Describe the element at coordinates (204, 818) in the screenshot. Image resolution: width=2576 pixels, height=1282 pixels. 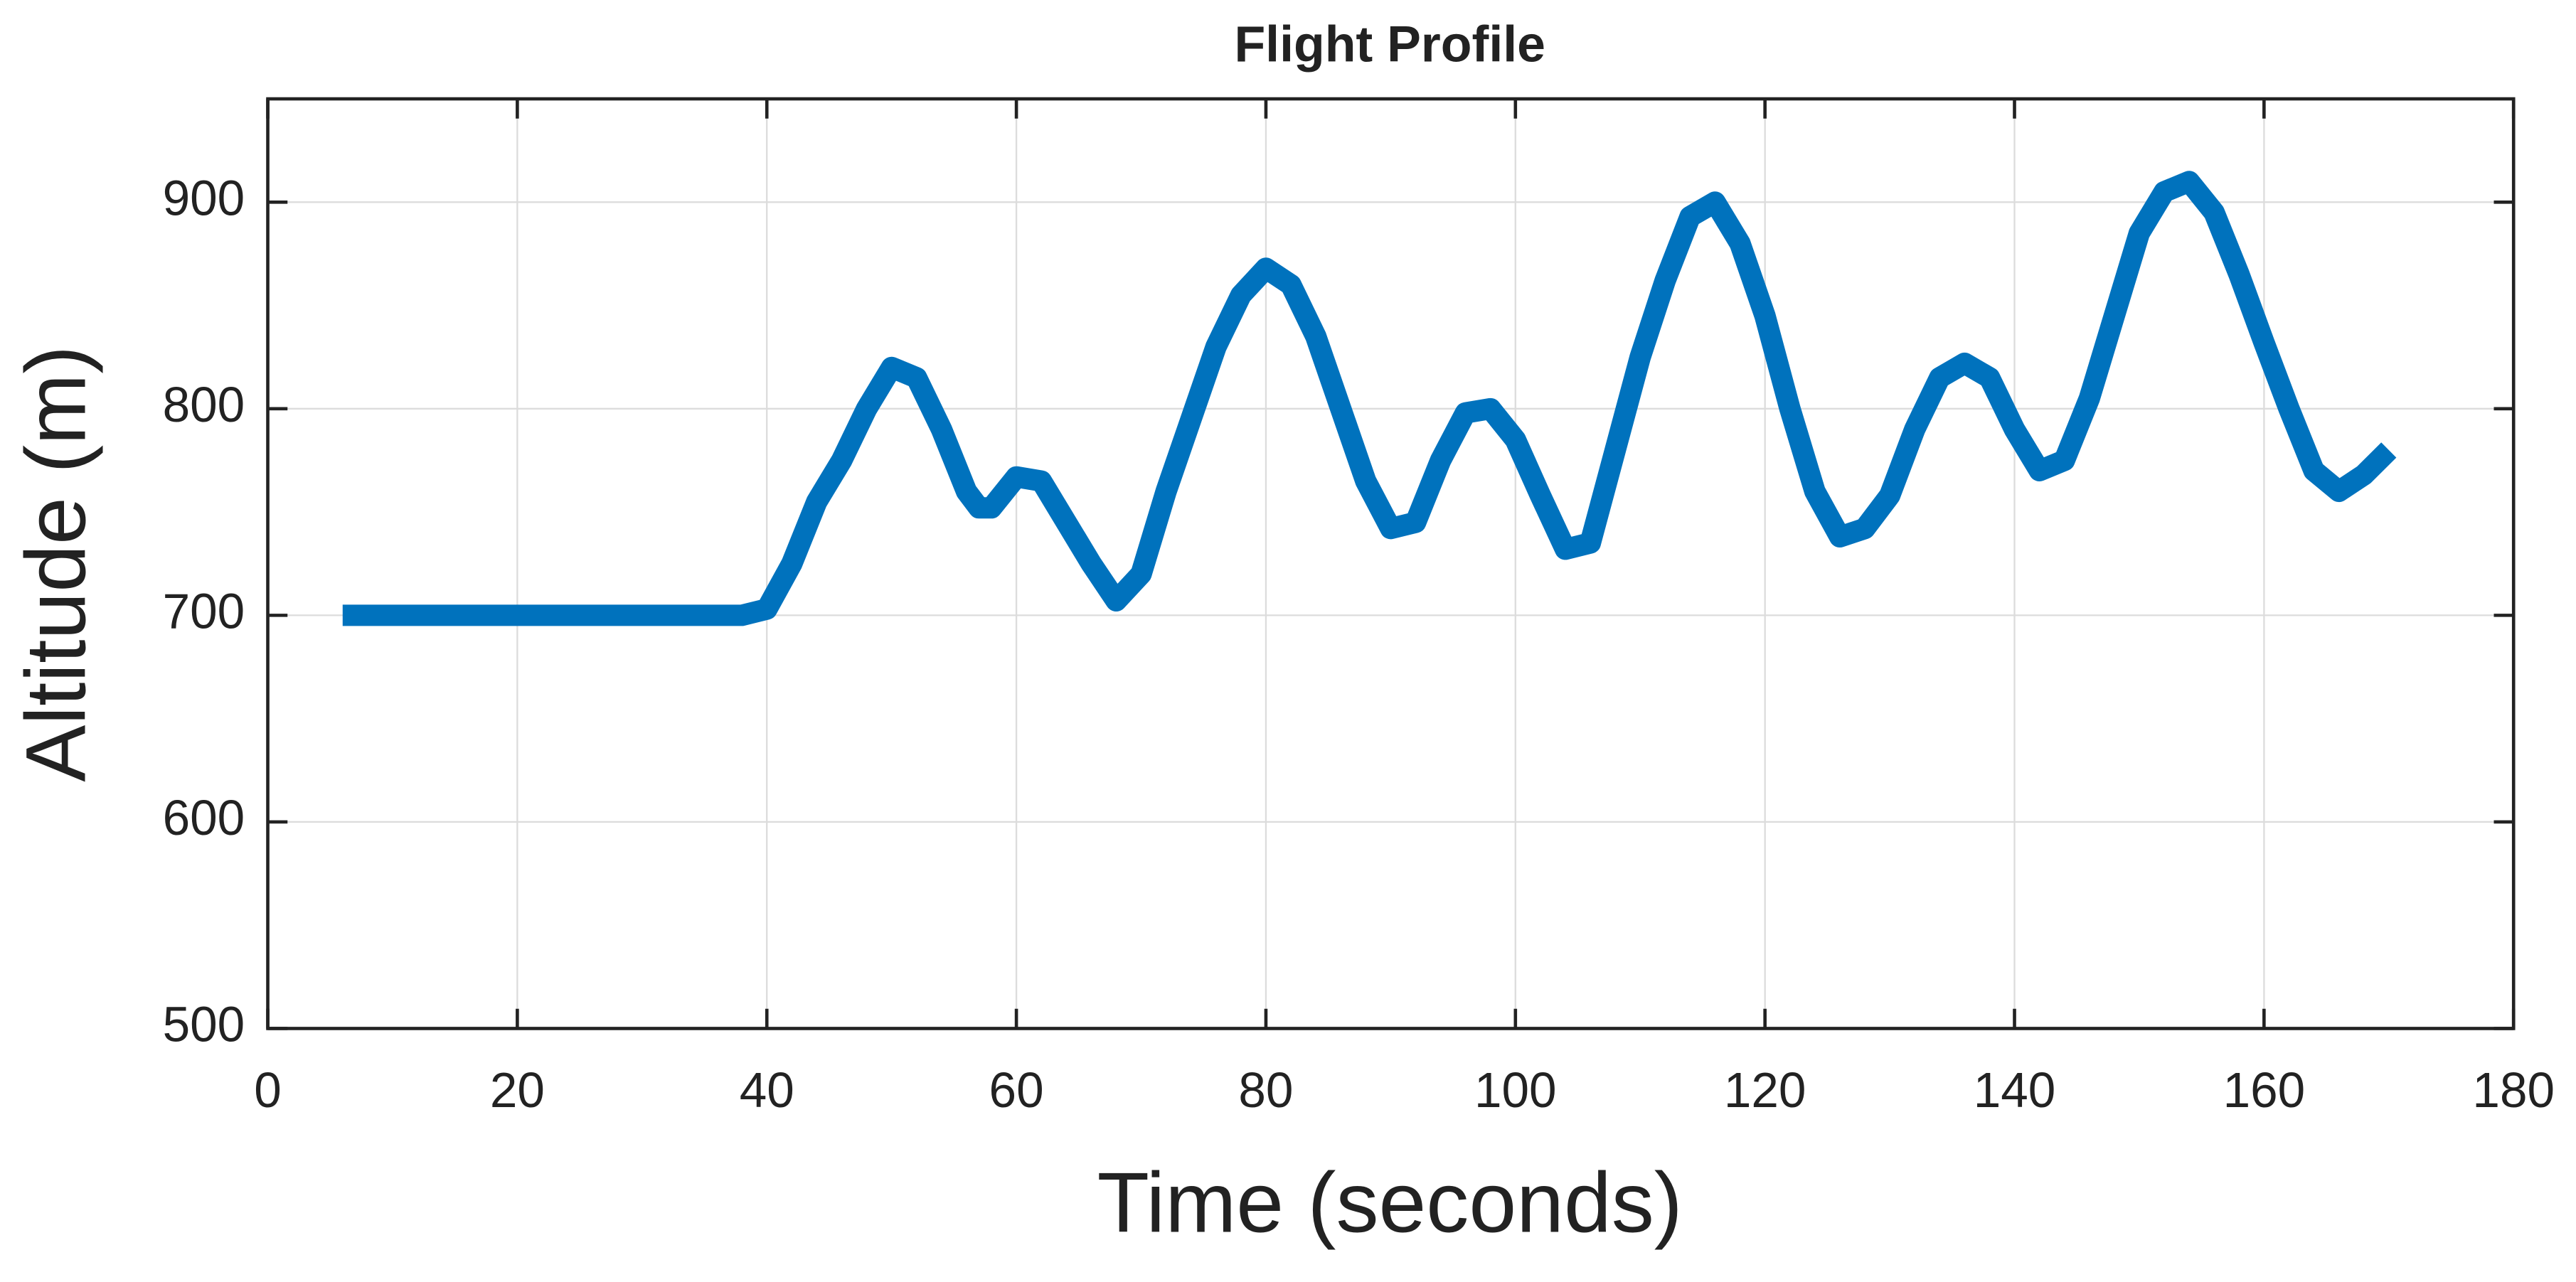
I see `y-tick-label: 600` at that location.